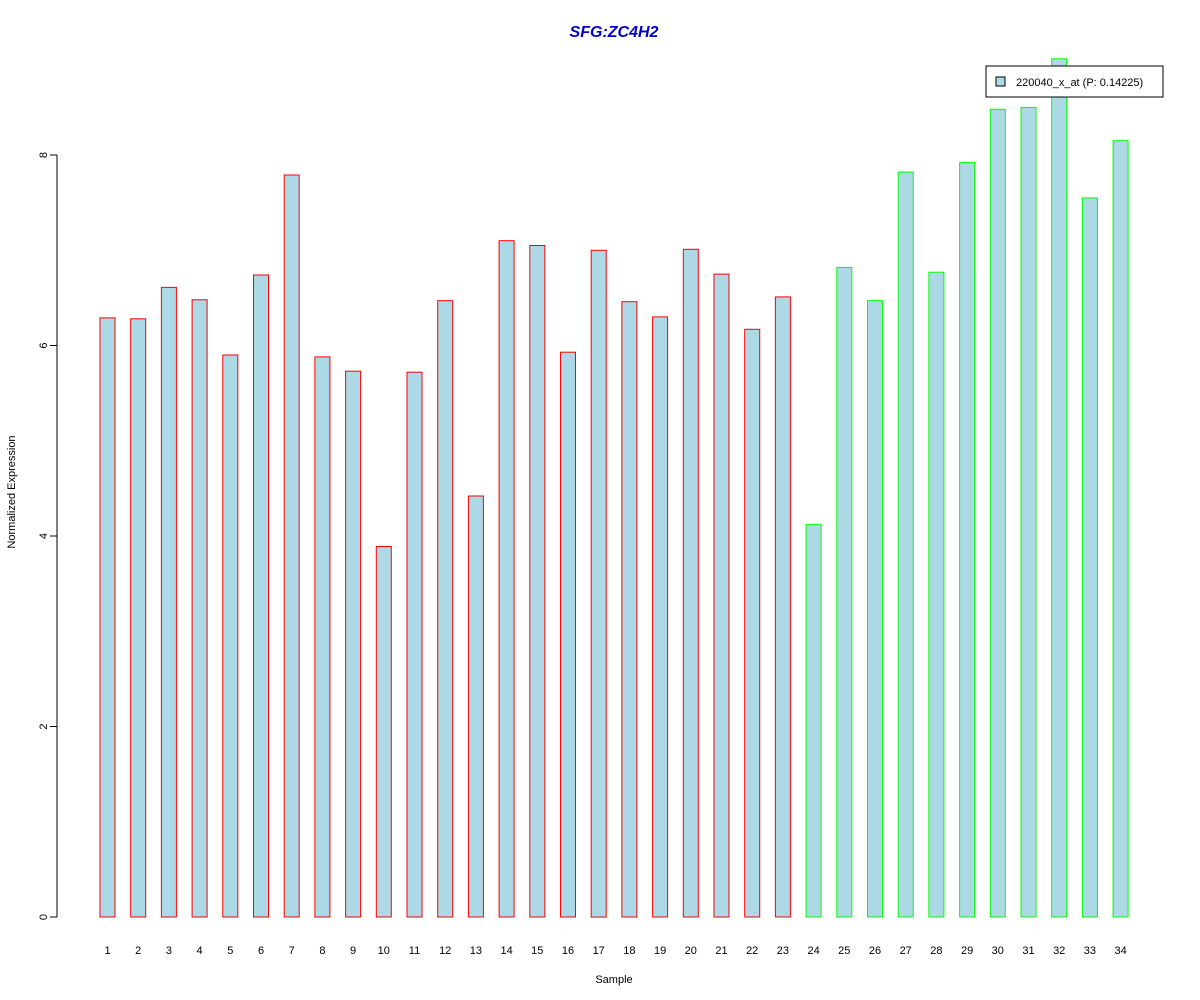  Describe the element at coordinates (967, 951) in the screenshot. I see `x-tick-label: 29` at that location.